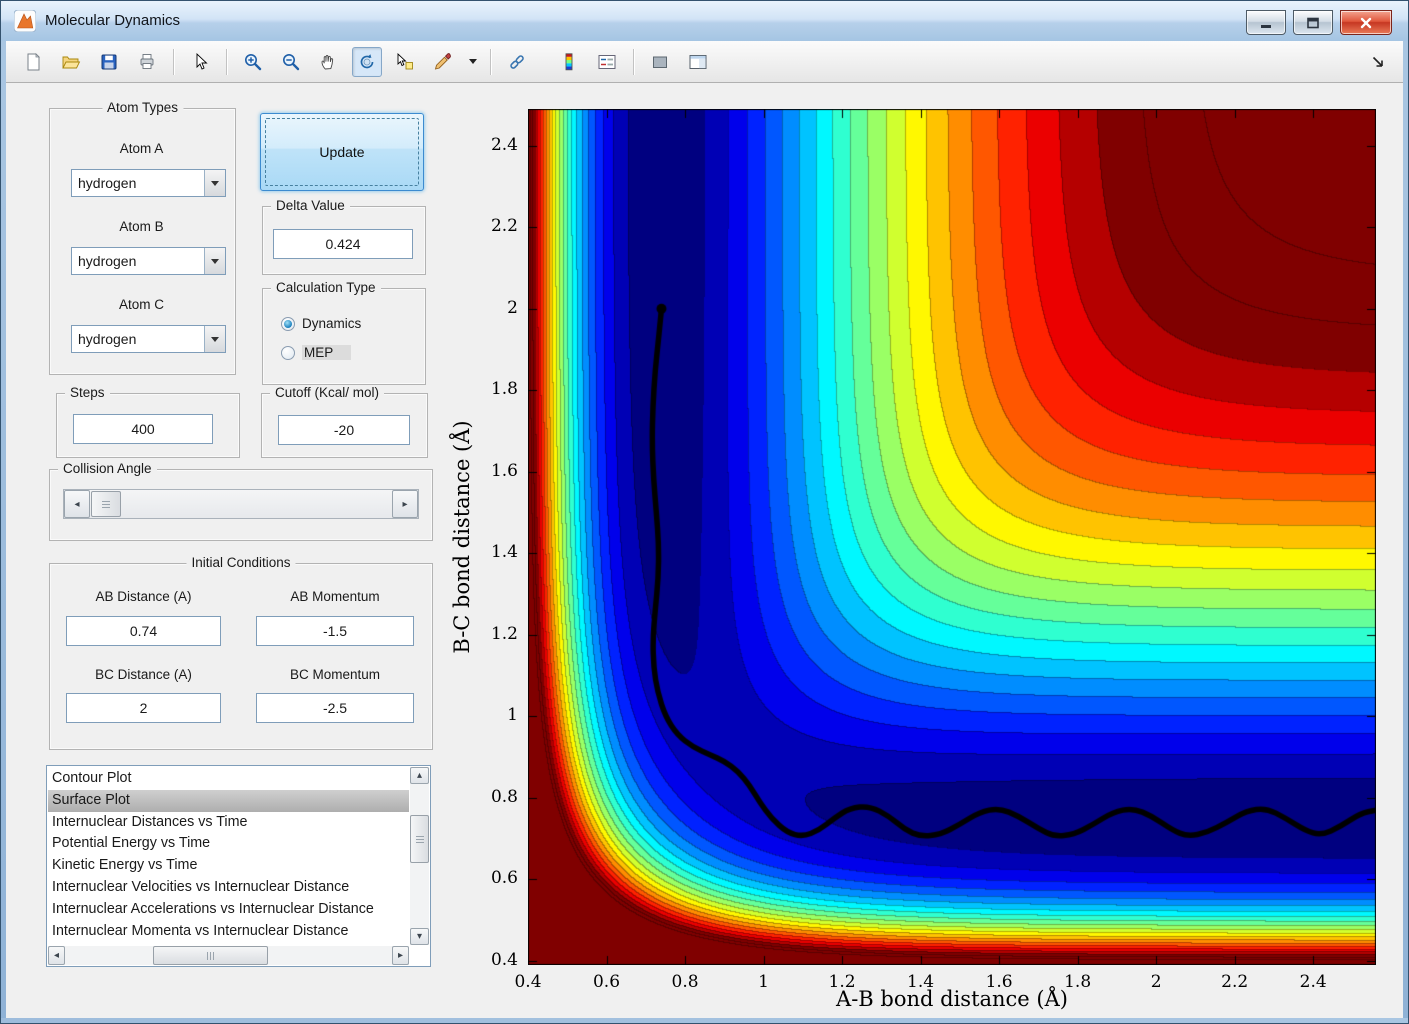 The width and height of the screenshot is (1409, 1024). What do you see at coordinates (142, 237) in the screenshot?
I see `atom-types-panel: Atom Types` at bounding box center [142, 237].